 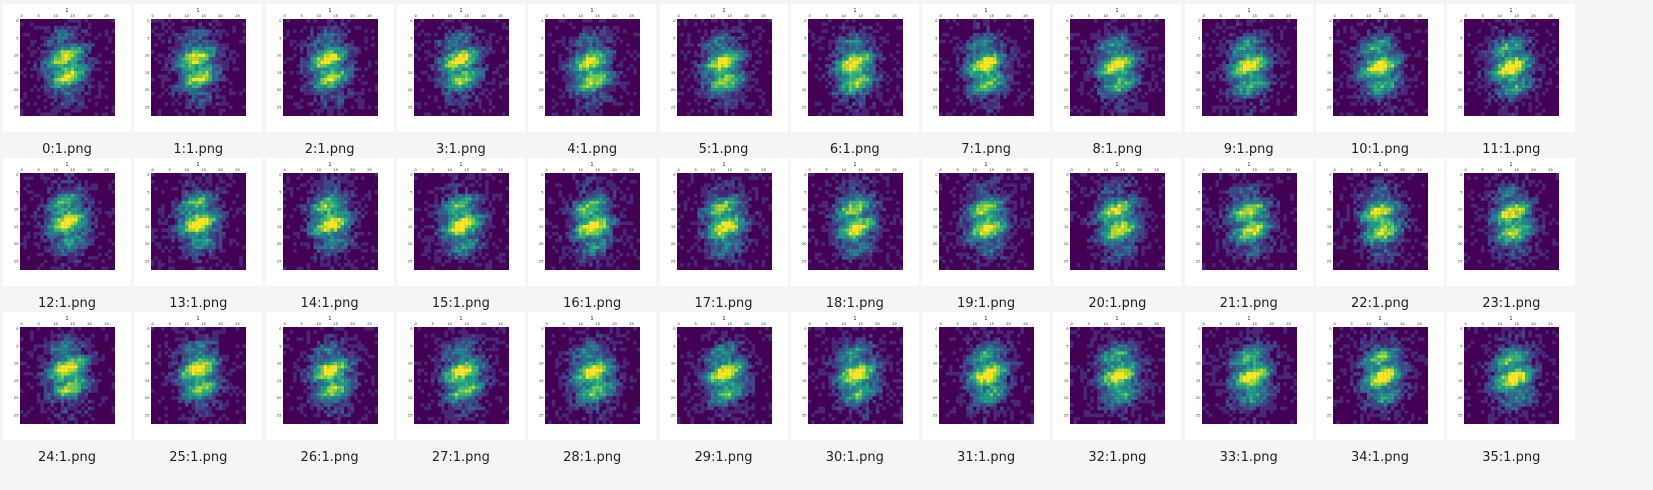 What do you see at coordinates (1511, 236) in the screenshot?
I see `file-tile: 1 0 5 10 15 20 25 0 5 10 15 20 25 23:1.png` at bounding box center [1511, 236].